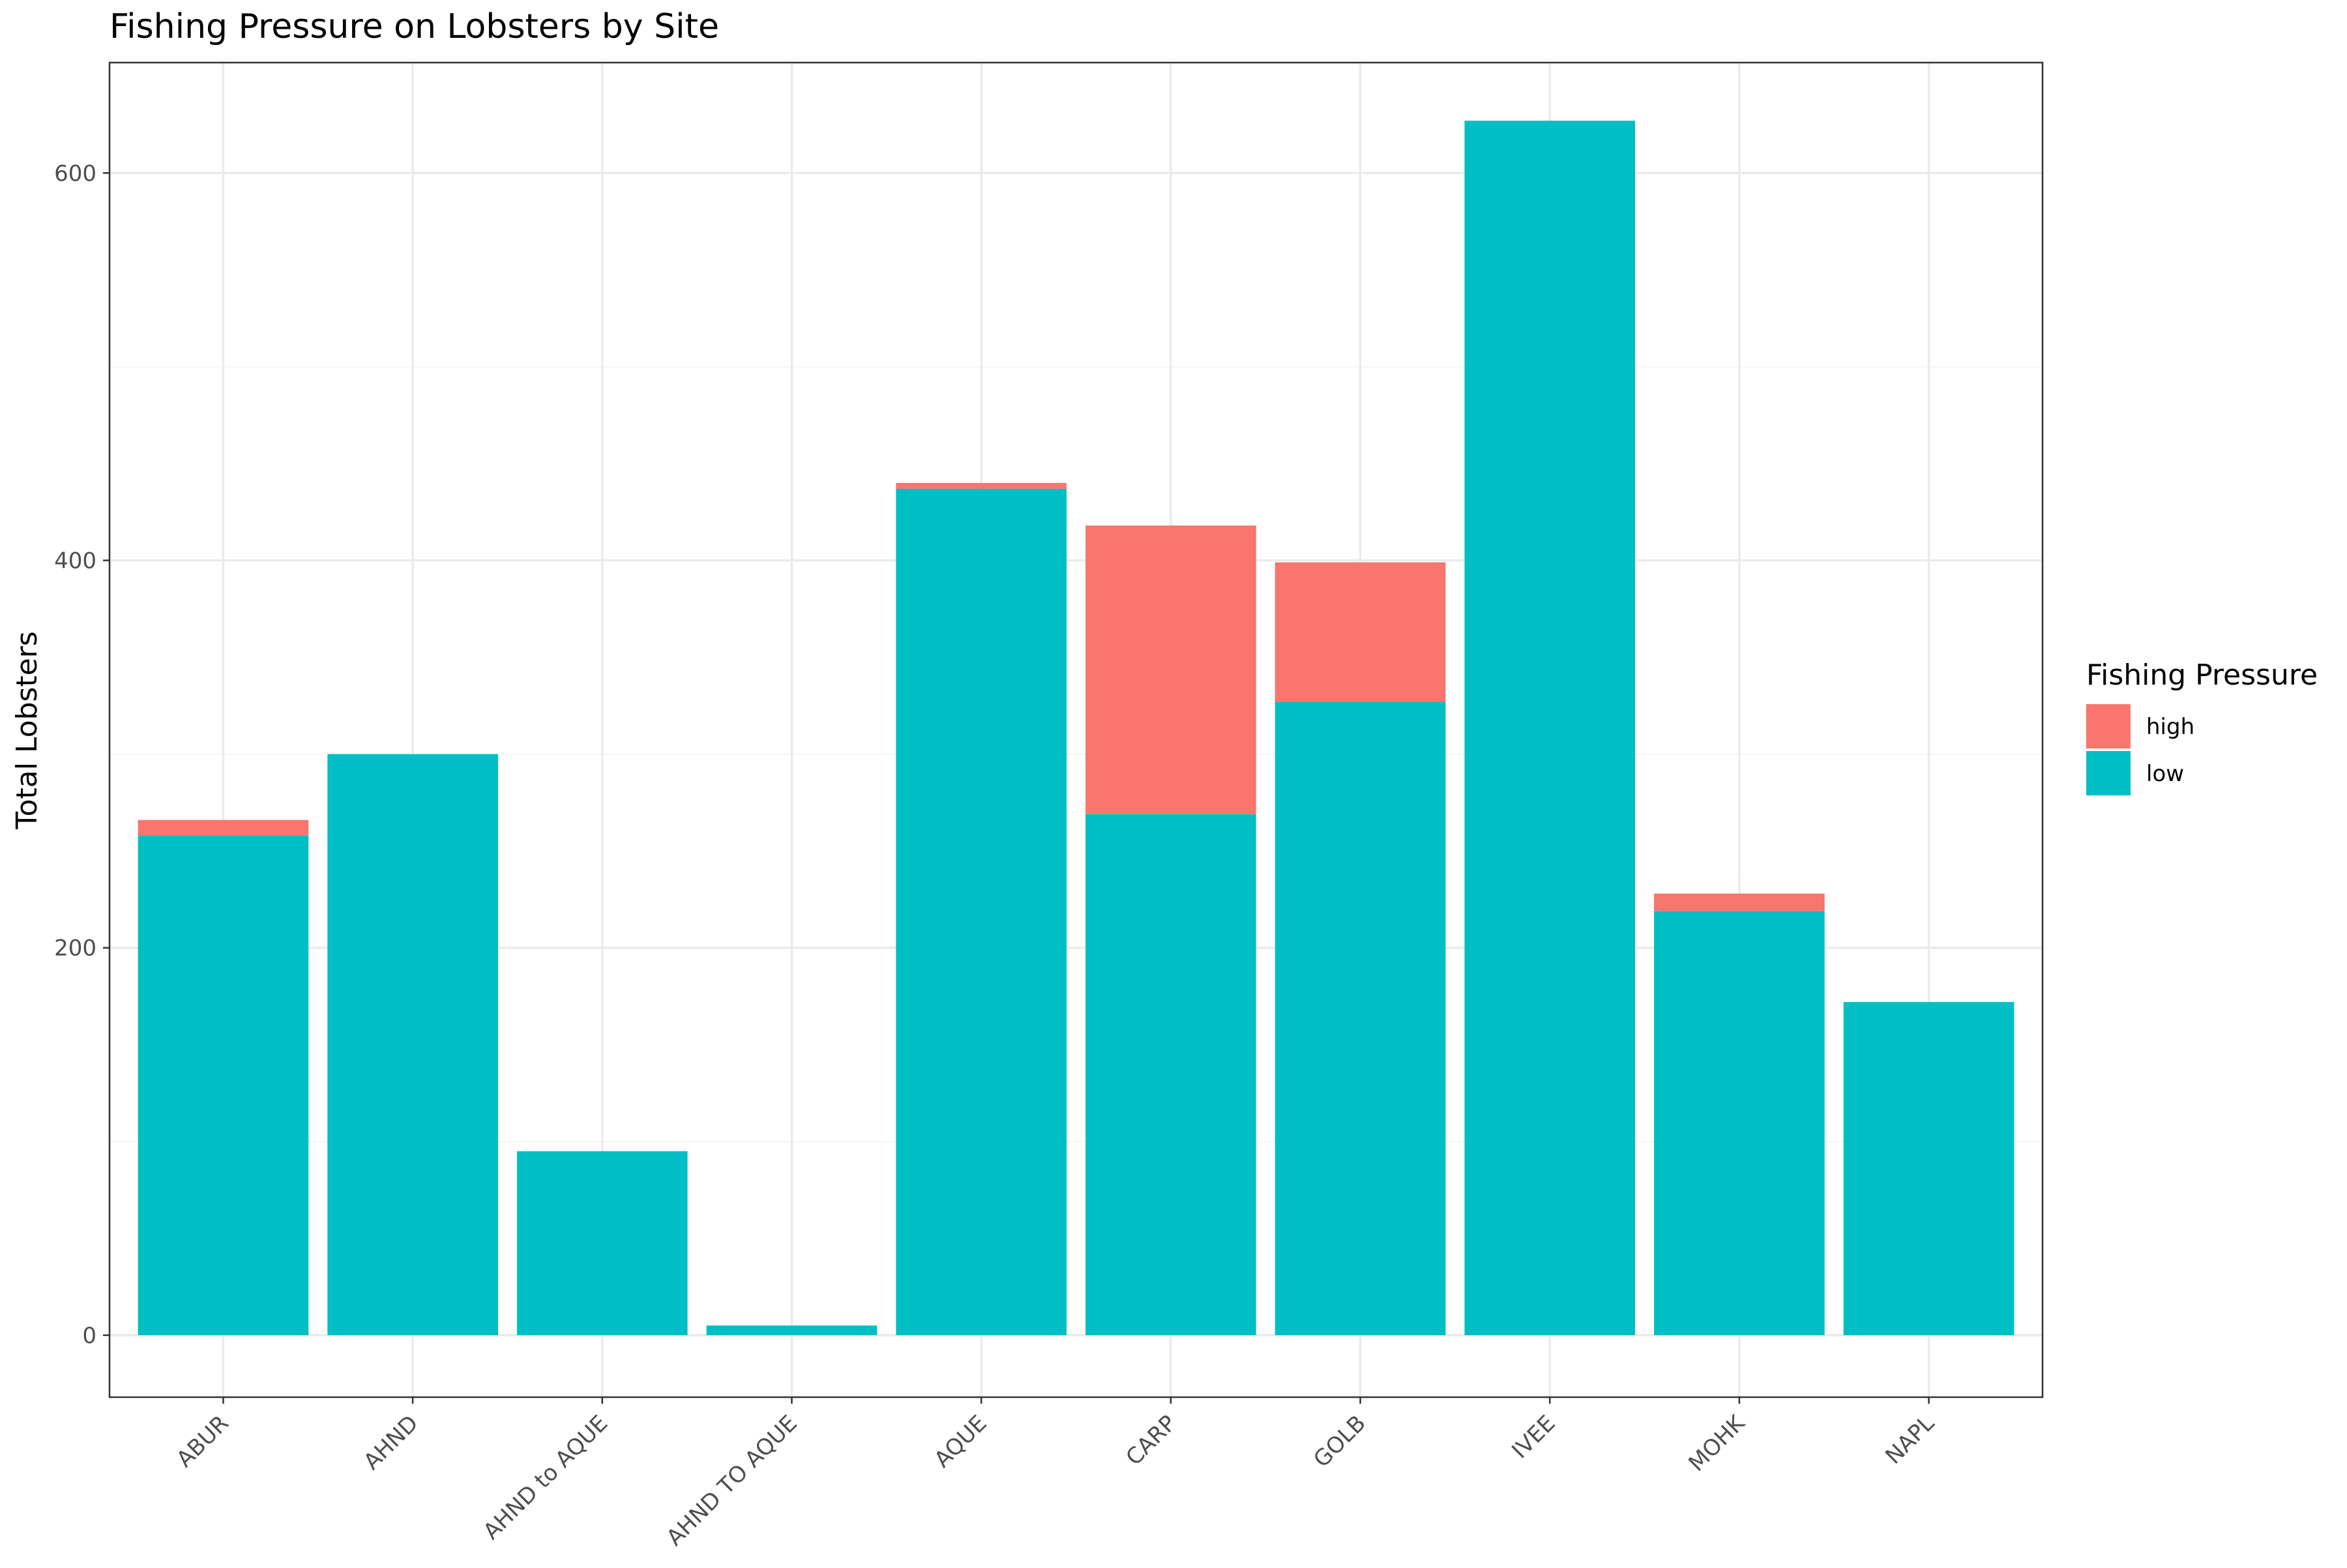 Image resolution: width=2347 pixels, height=1568 pixels. I want to click on bar-low-golb, so click(1360, 1019).